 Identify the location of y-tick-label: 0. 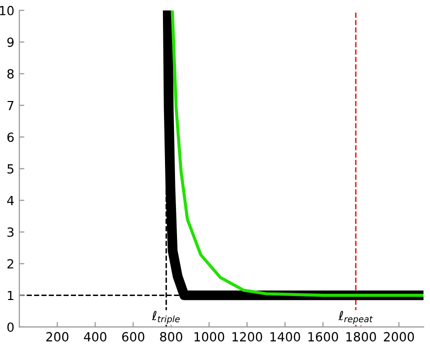
(10, 327).